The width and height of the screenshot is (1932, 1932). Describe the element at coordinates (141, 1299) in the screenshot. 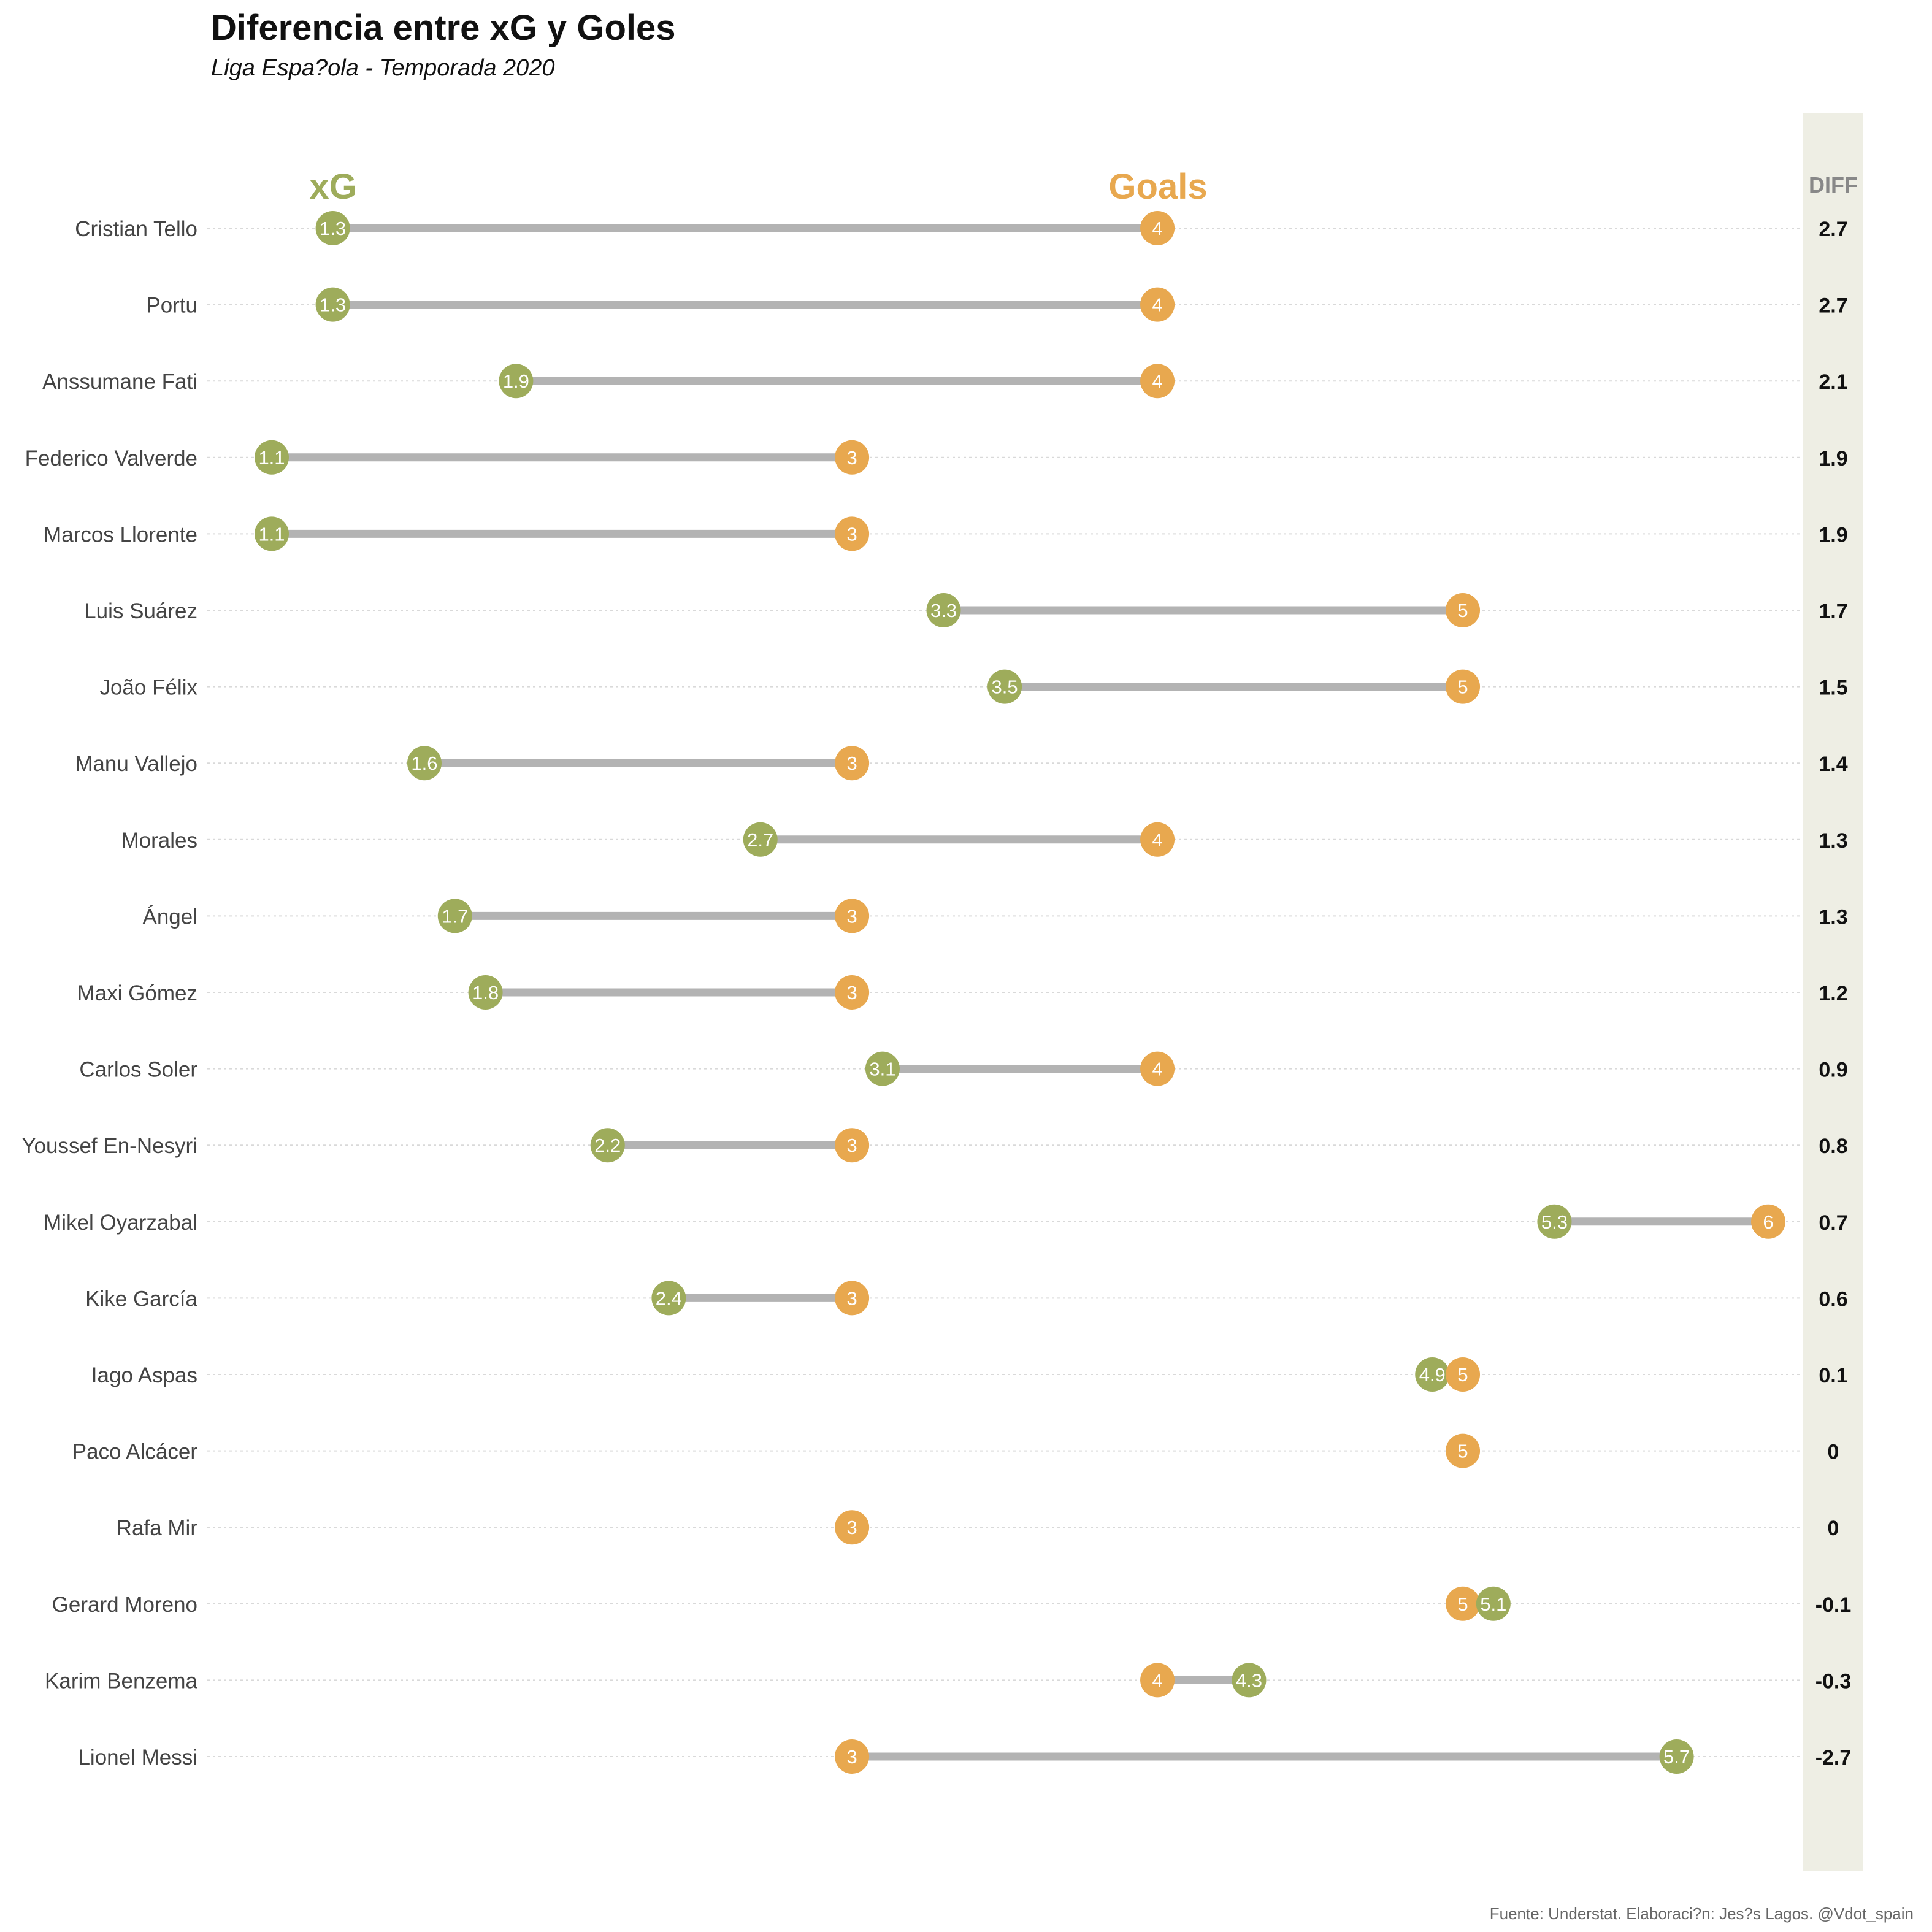

I see `player-label: Kike García` at that location.